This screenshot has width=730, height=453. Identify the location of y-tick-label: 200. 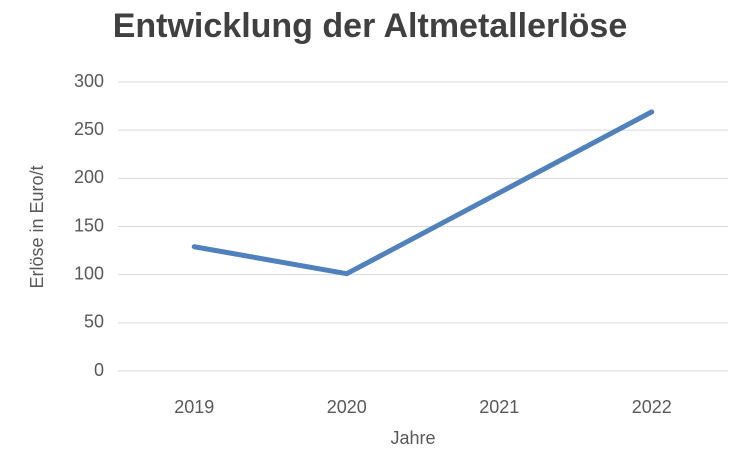
(89, 177).